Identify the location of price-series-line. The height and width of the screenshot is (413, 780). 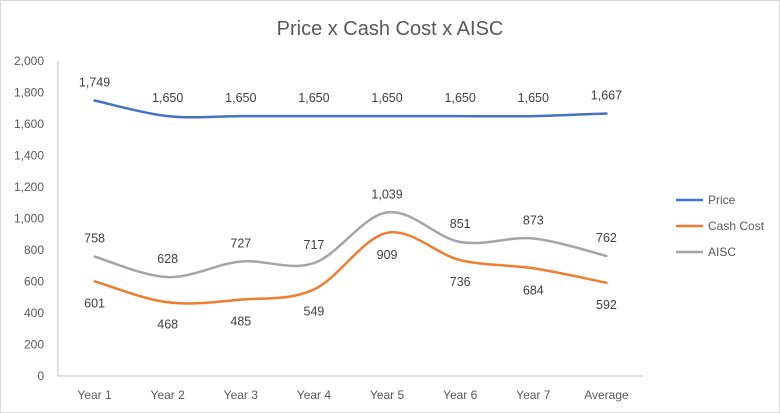
(350, 109).